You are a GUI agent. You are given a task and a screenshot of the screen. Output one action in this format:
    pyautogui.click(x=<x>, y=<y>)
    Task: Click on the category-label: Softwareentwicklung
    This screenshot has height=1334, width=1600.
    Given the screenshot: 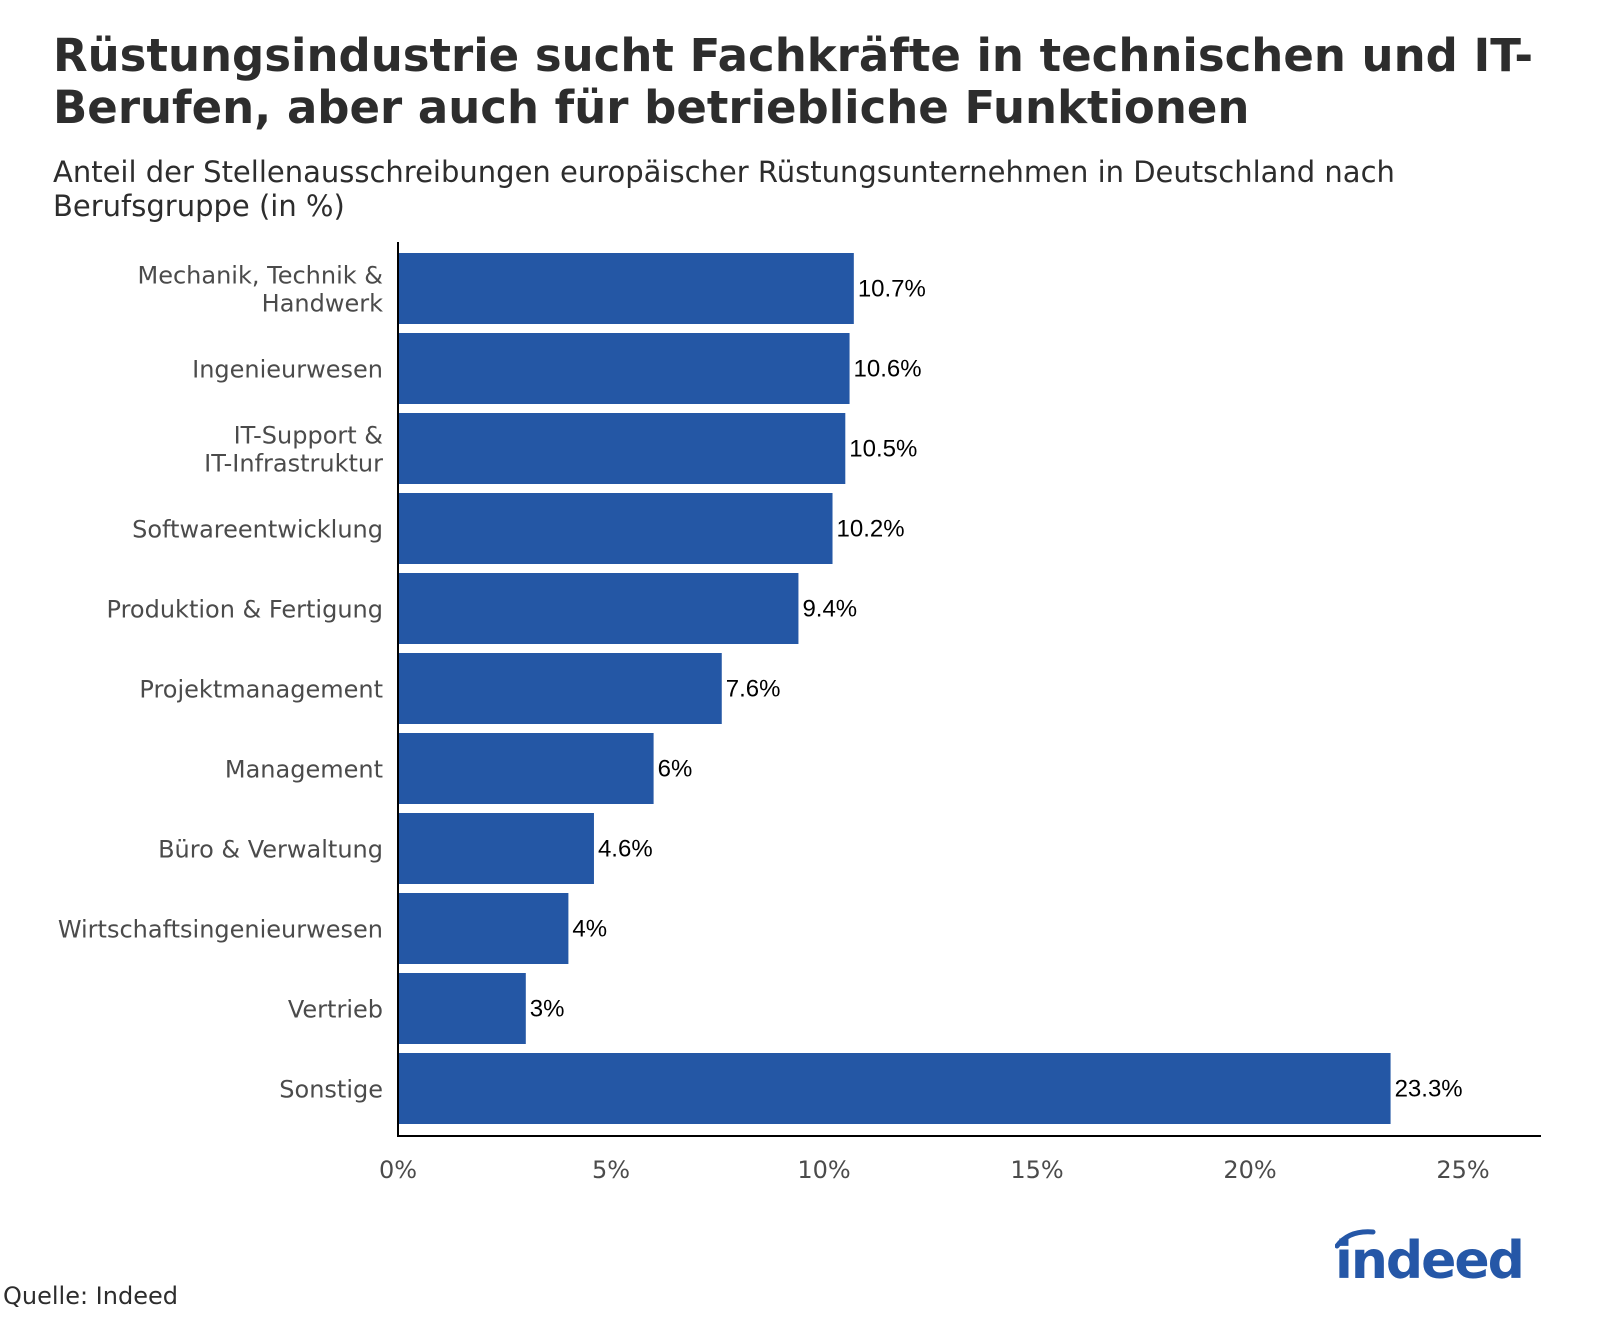 What is the action you would take?
    pyautogui.click(x=257, y=530)
    